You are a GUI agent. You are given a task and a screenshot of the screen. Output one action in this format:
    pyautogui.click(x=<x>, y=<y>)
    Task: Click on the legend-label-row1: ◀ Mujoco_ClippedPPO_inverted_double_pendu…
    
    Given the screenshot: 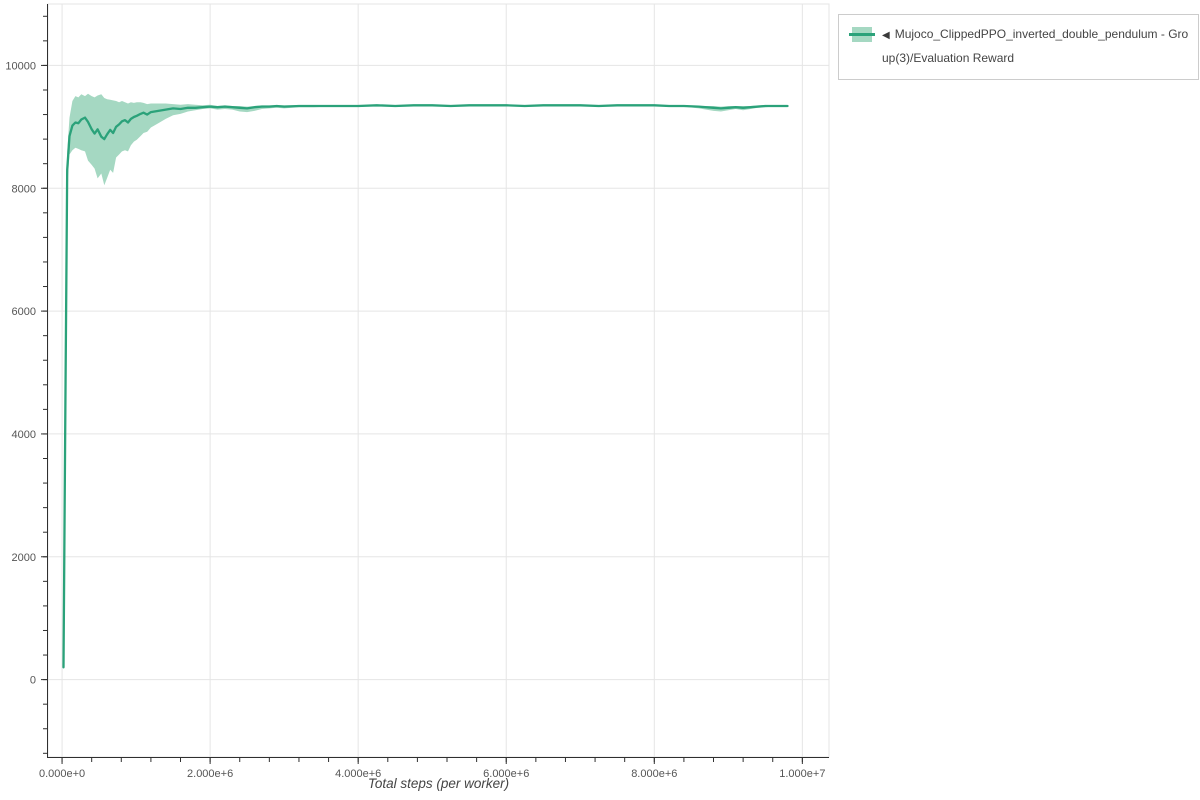 What is the action you would take?
    pyautogui.click(x=1035, y=35)
    